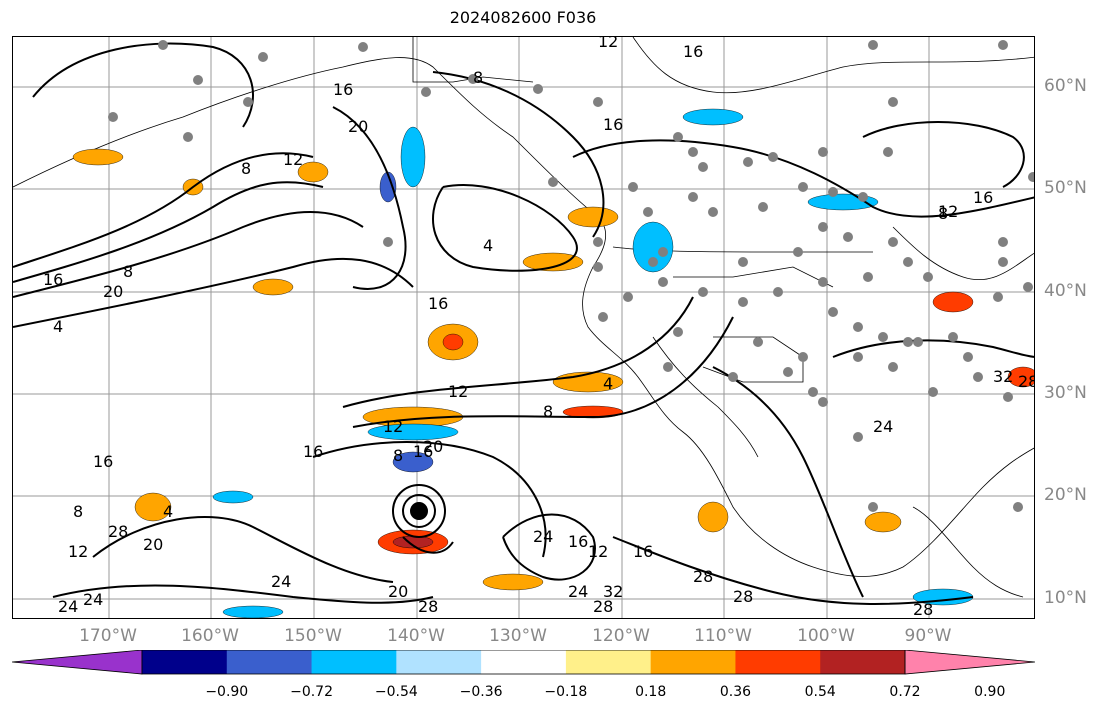 This screenshot has width=1105, height=712. What do you see at coordinates (735, 692) in the screenshot?
I see `colorbar-tick-label: 0.36` at bounding box center [735, 692].